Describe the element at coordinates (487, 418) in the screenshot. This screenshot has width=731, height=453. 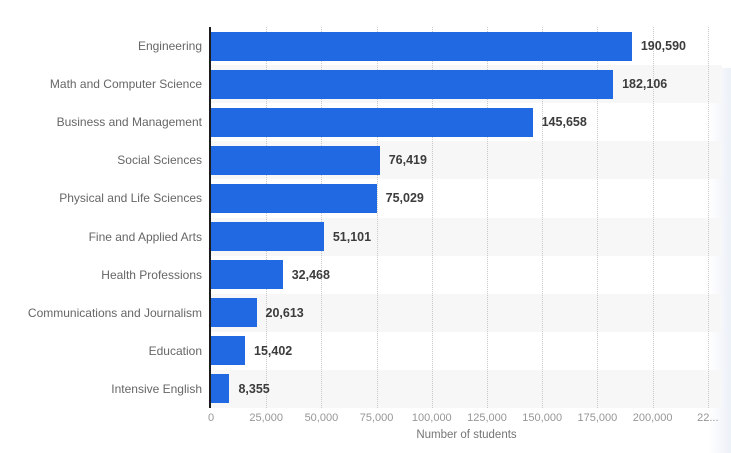
I see `x-tick-label: 125,000` at that location.